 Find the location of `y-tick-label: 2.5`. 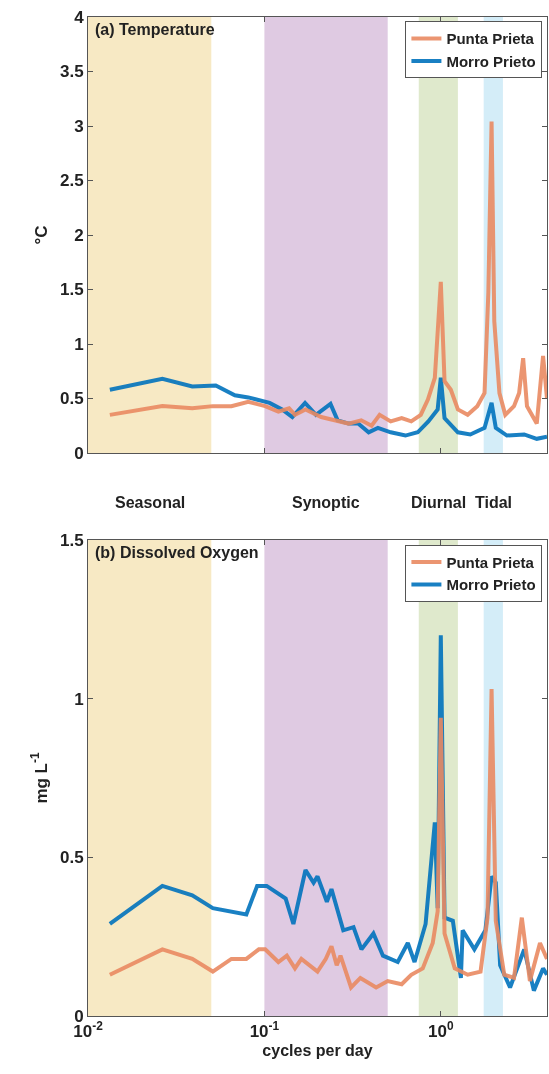

y-tick-label: 2.5 is located at coordinates (71, 181).